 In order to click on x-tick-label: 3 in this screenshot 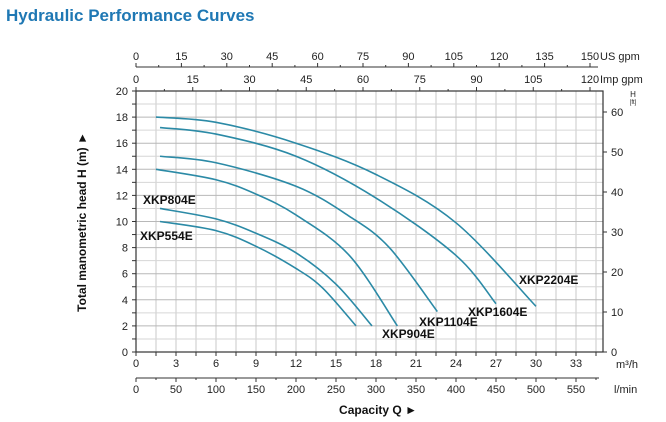, I will do `click(176, 364)`.